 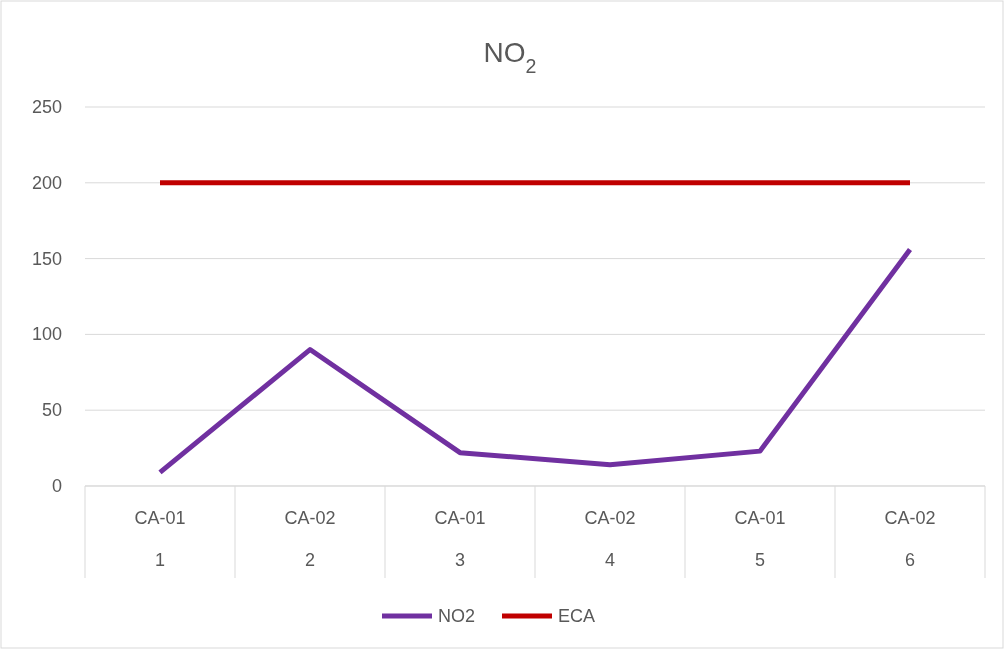 I want to click on legend-label: NO2, so click(x=457, y=616).